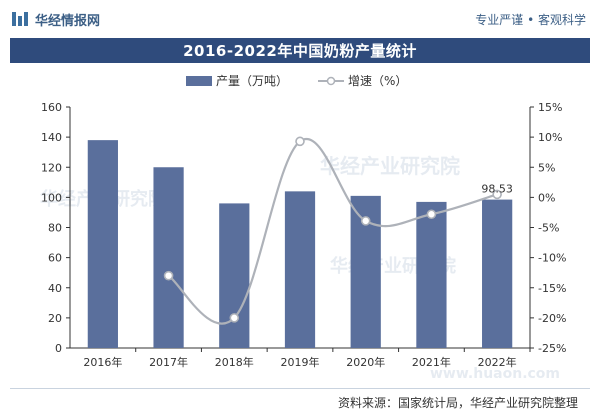 The image size is (600, 418). I want to click on y-left-tick-label: 100, so click(51, 197).